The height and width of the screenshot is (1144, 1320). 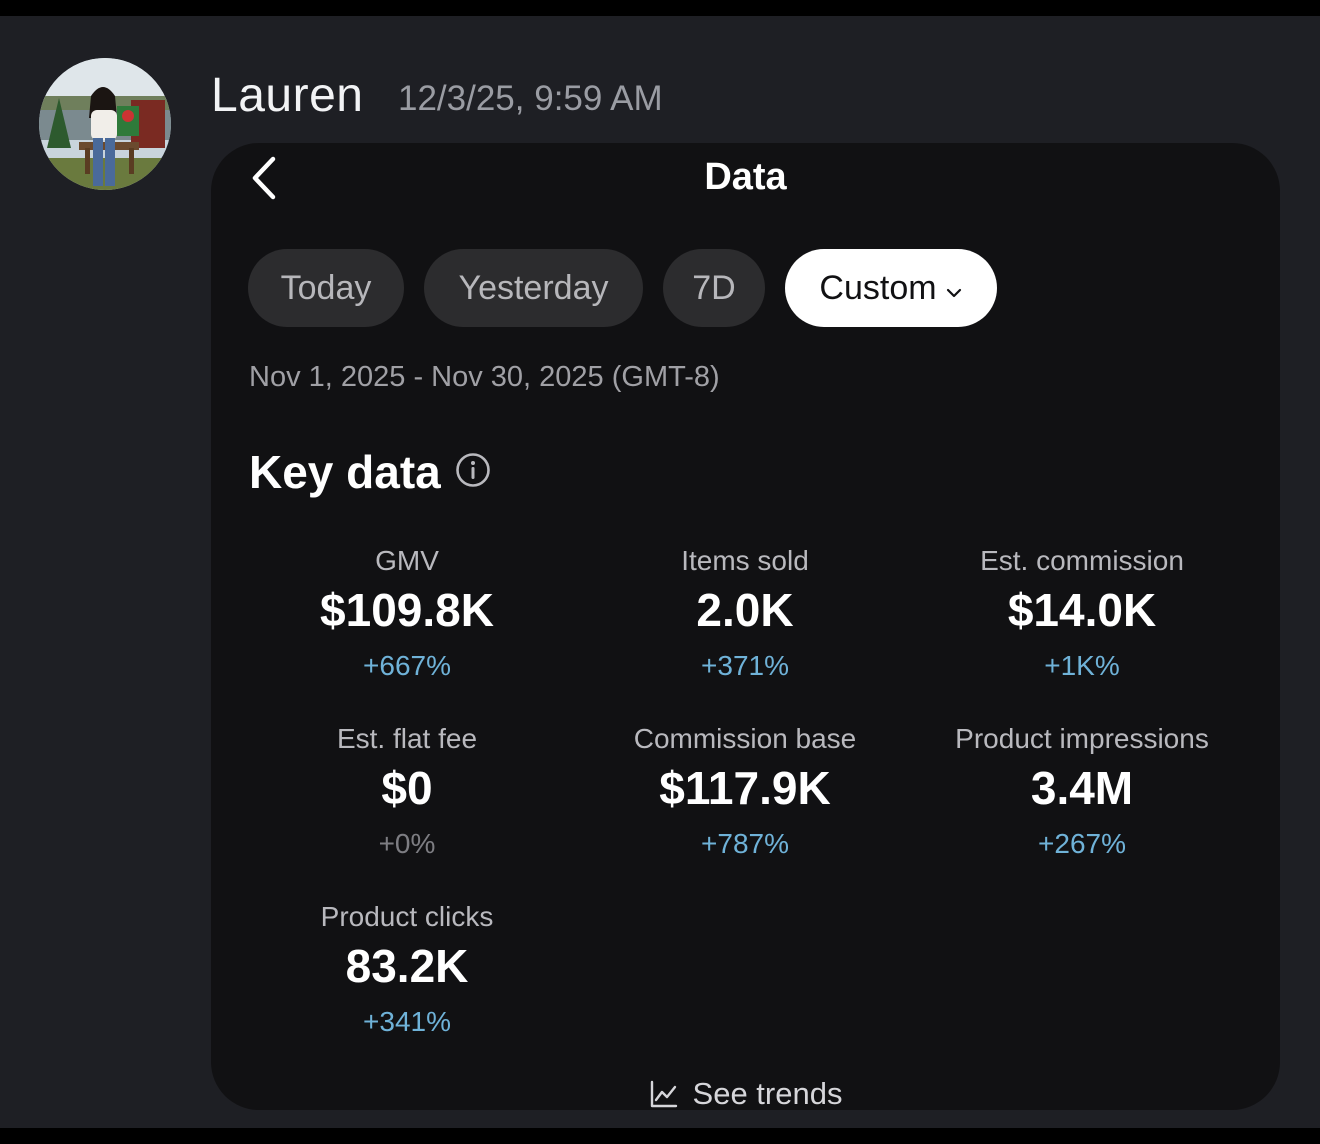 I want to click on metric-change: +1K%, so click(x=1082, y=665).